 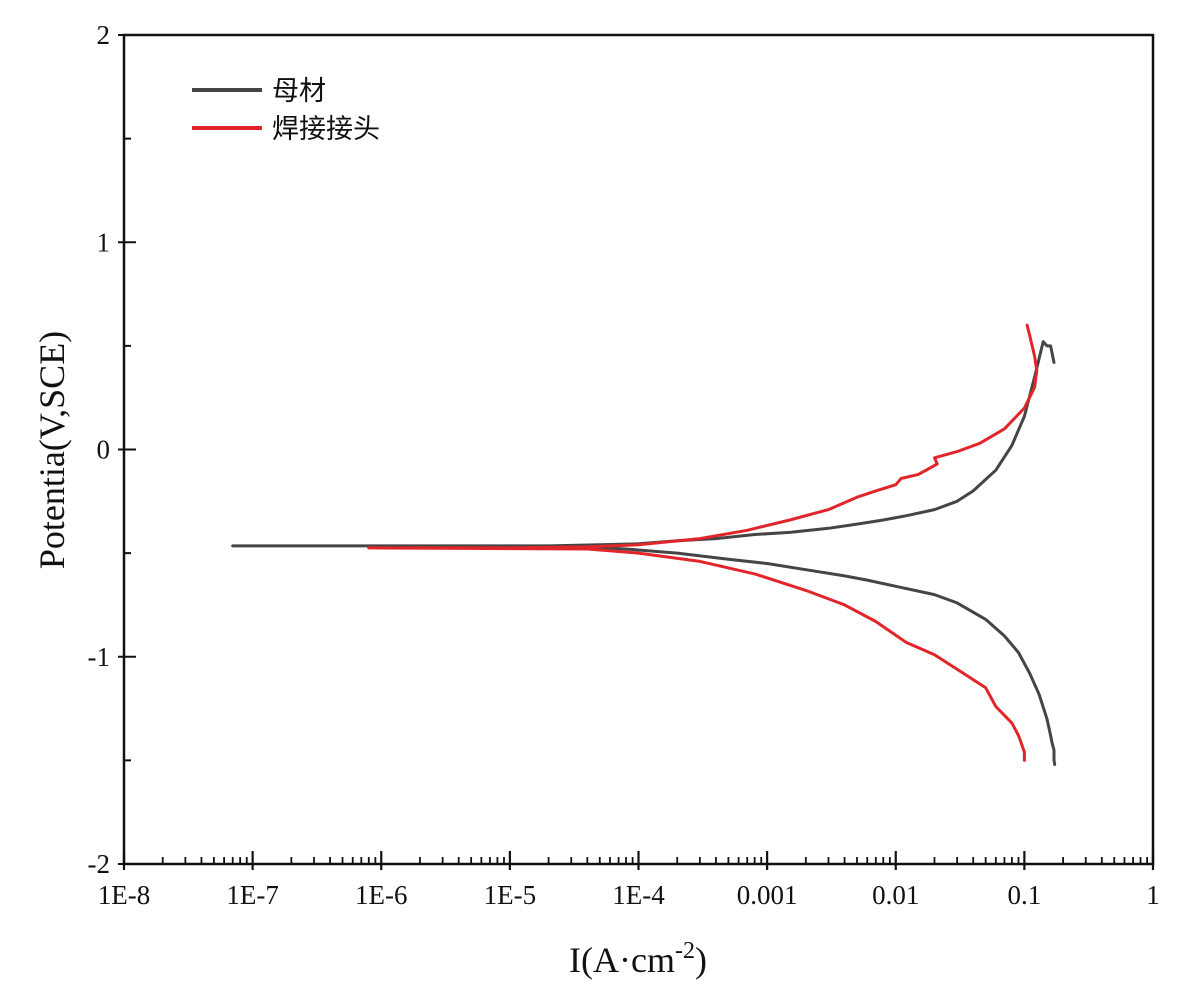 I want to click on x-tick-label: 1E-6, so click(x=381, y=895).